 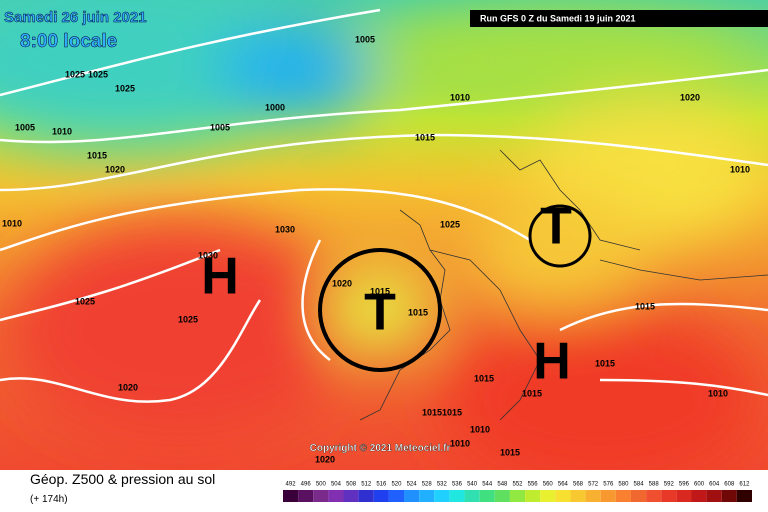 I want to click on legend-scale-label: 572, so click(x=593, y=485).